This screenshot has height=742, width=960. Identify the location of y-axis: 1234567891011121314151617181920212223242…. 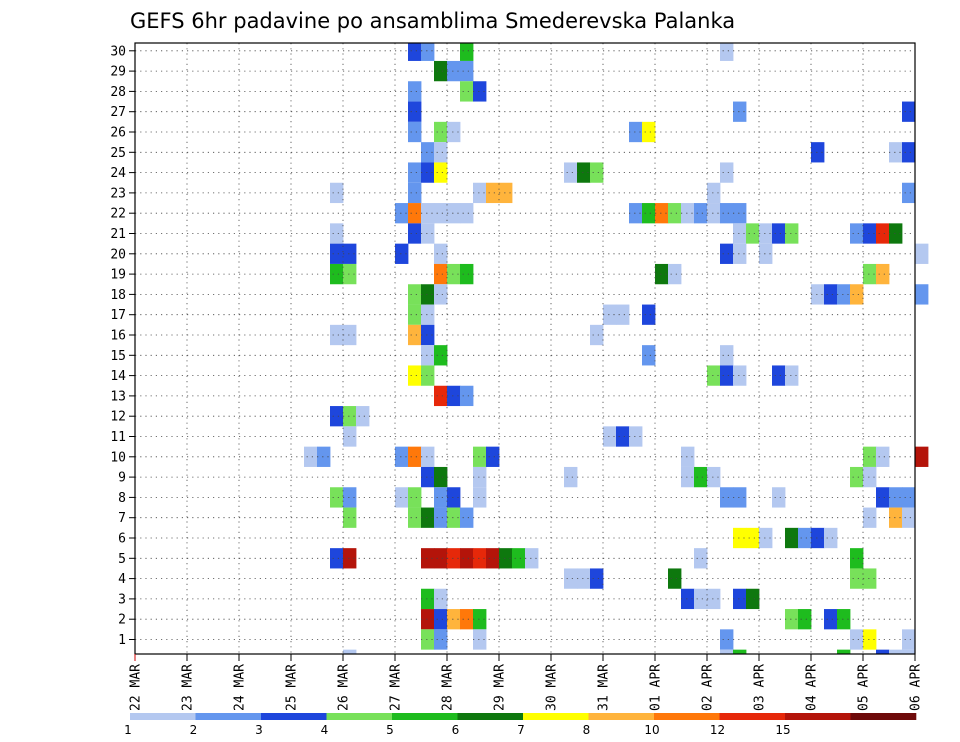
(122, 346).